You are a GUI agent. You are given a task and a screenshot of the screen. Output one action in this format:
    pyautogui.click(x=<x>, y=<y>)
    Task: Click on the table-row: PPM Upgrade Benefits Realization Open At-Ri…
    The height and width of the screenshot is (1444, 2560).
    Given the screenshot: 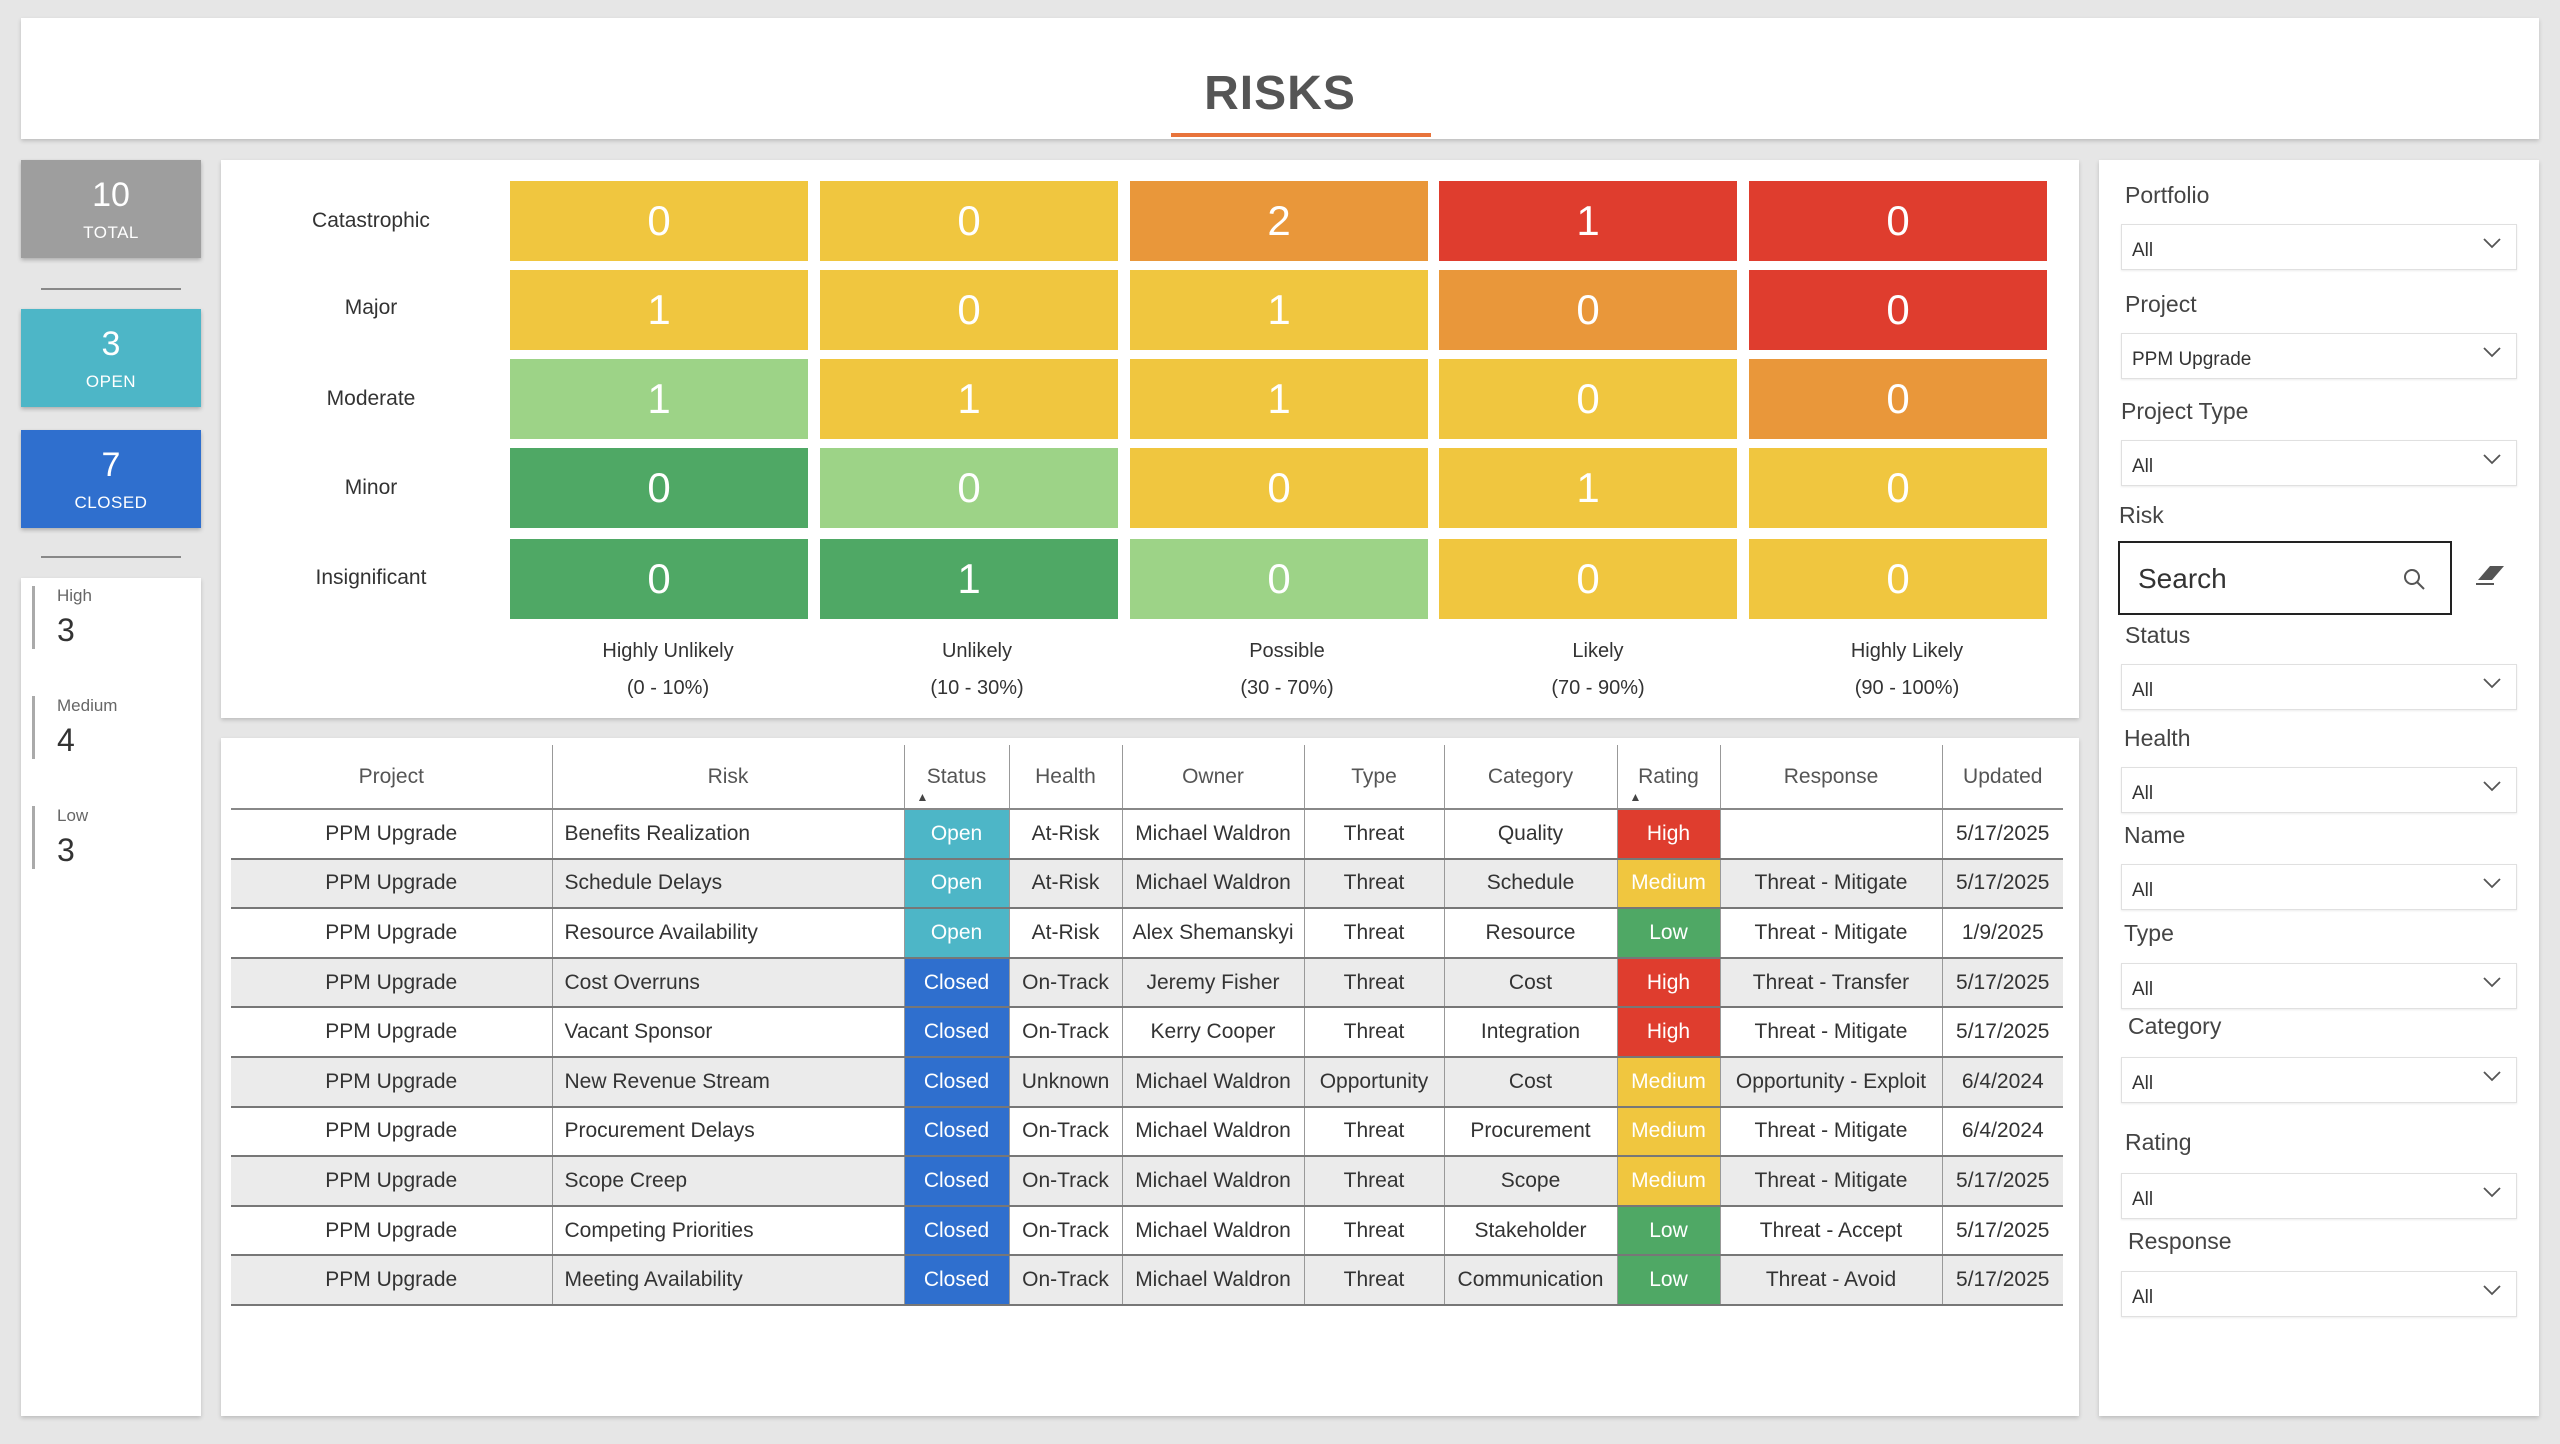 What is the action you would take?
    pyautogui.click(x=1147, y=834)
    